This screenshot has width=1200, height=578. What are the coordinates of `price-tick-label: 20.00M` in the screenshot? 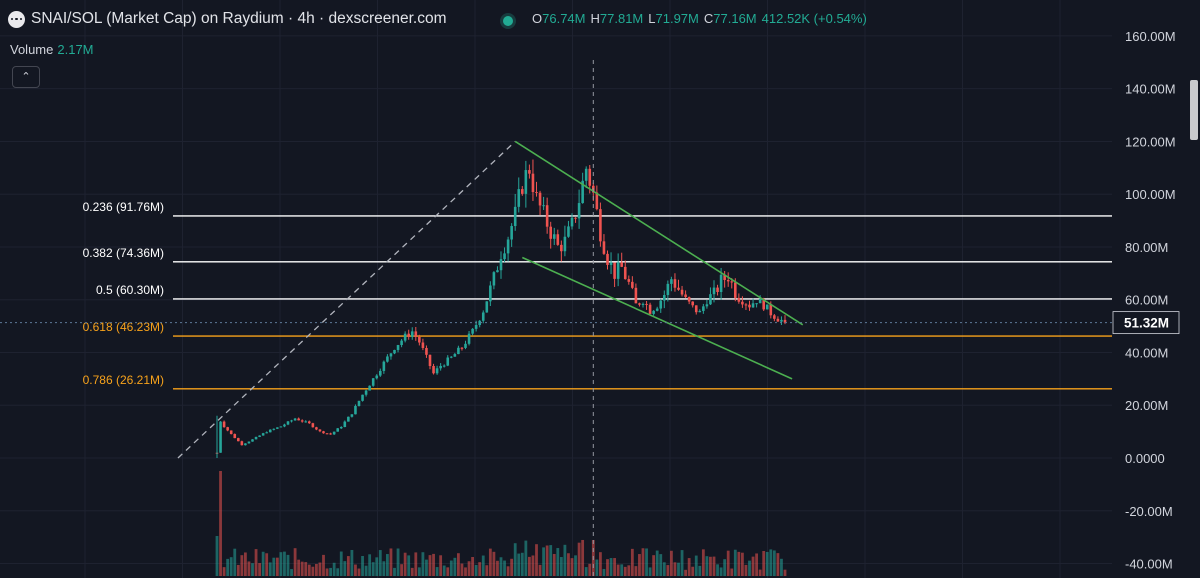 It's located at (1146, 405).